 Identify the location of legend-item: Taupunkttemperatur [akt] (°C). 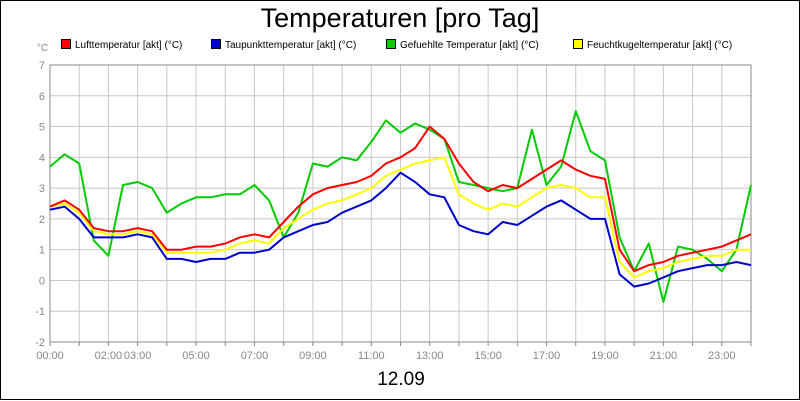
(283, 45).